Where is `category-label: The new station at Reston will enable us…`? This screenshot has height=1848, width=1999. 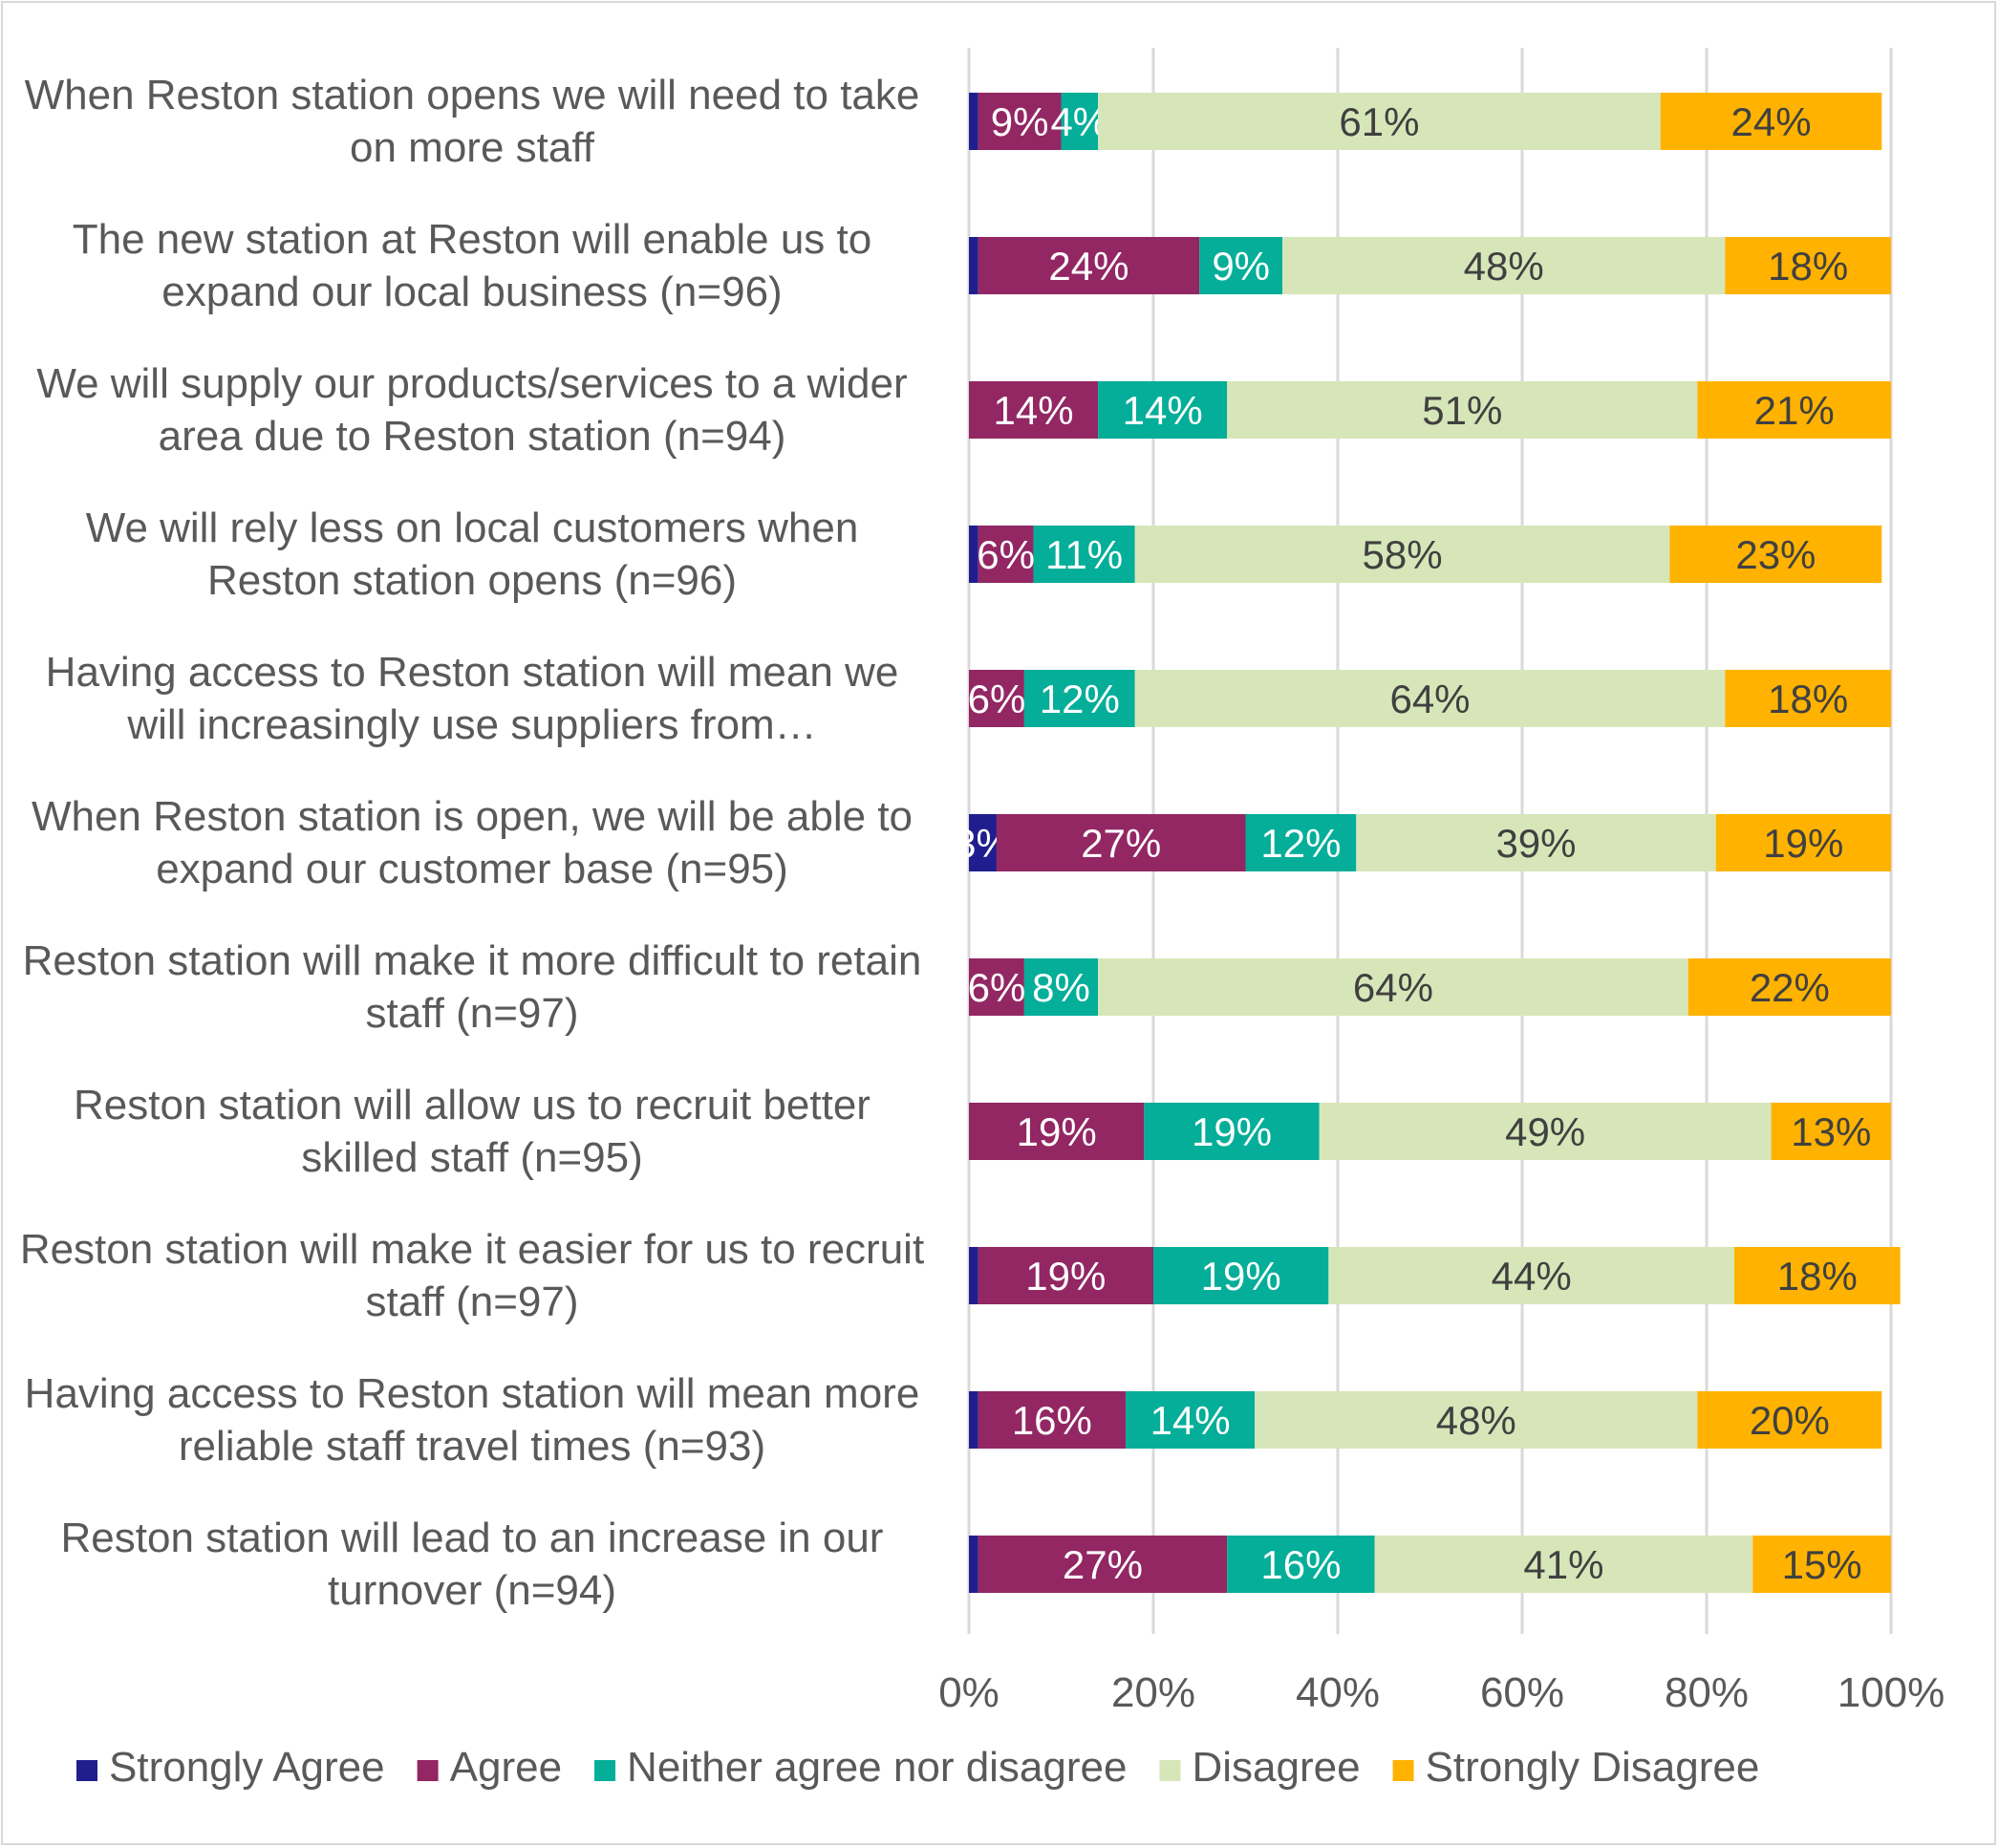 category-label: The new station at Reston will enable us… is located at coordinates (472, 265).